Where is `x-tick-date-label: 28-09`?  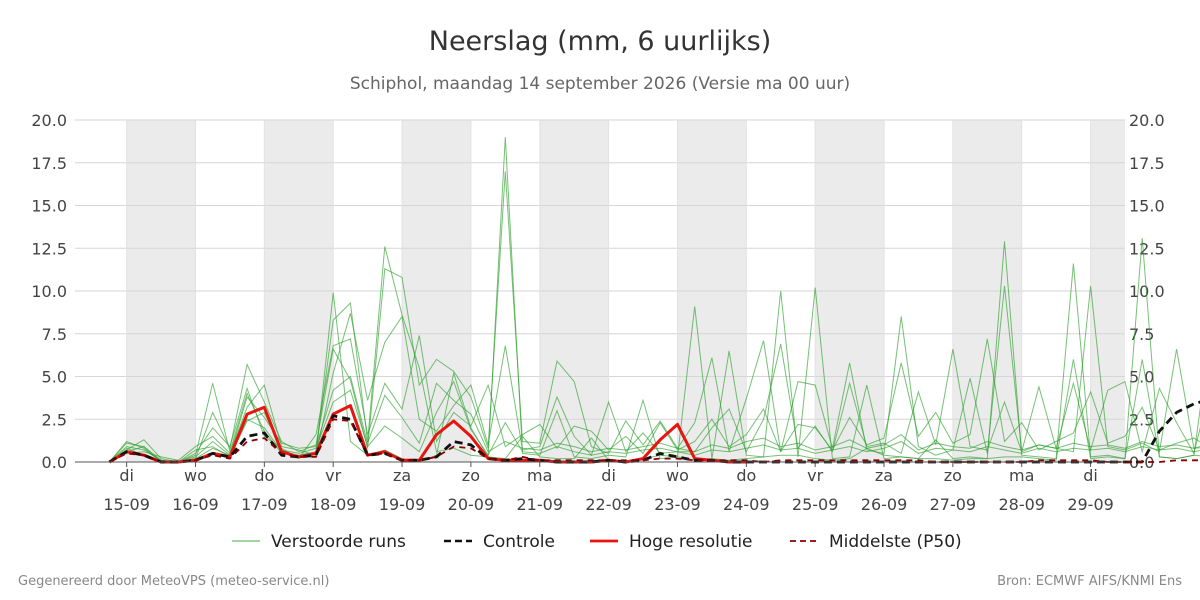 x-tick-date-label: 28-09 is located at coordinates (1021, 504).